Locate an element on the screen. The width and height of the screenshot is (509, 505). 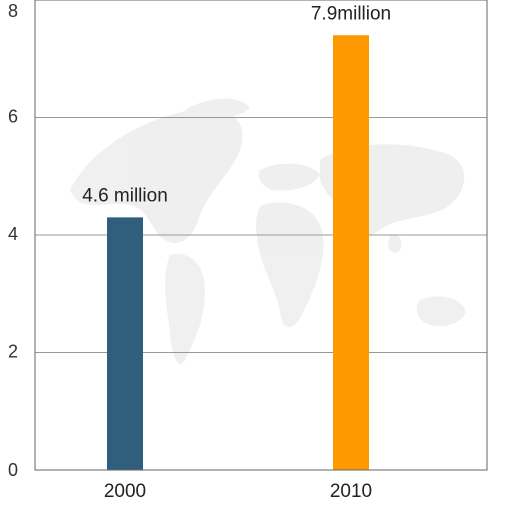
data-label-2000: 4.6 million is located at coordinates (125, 195).